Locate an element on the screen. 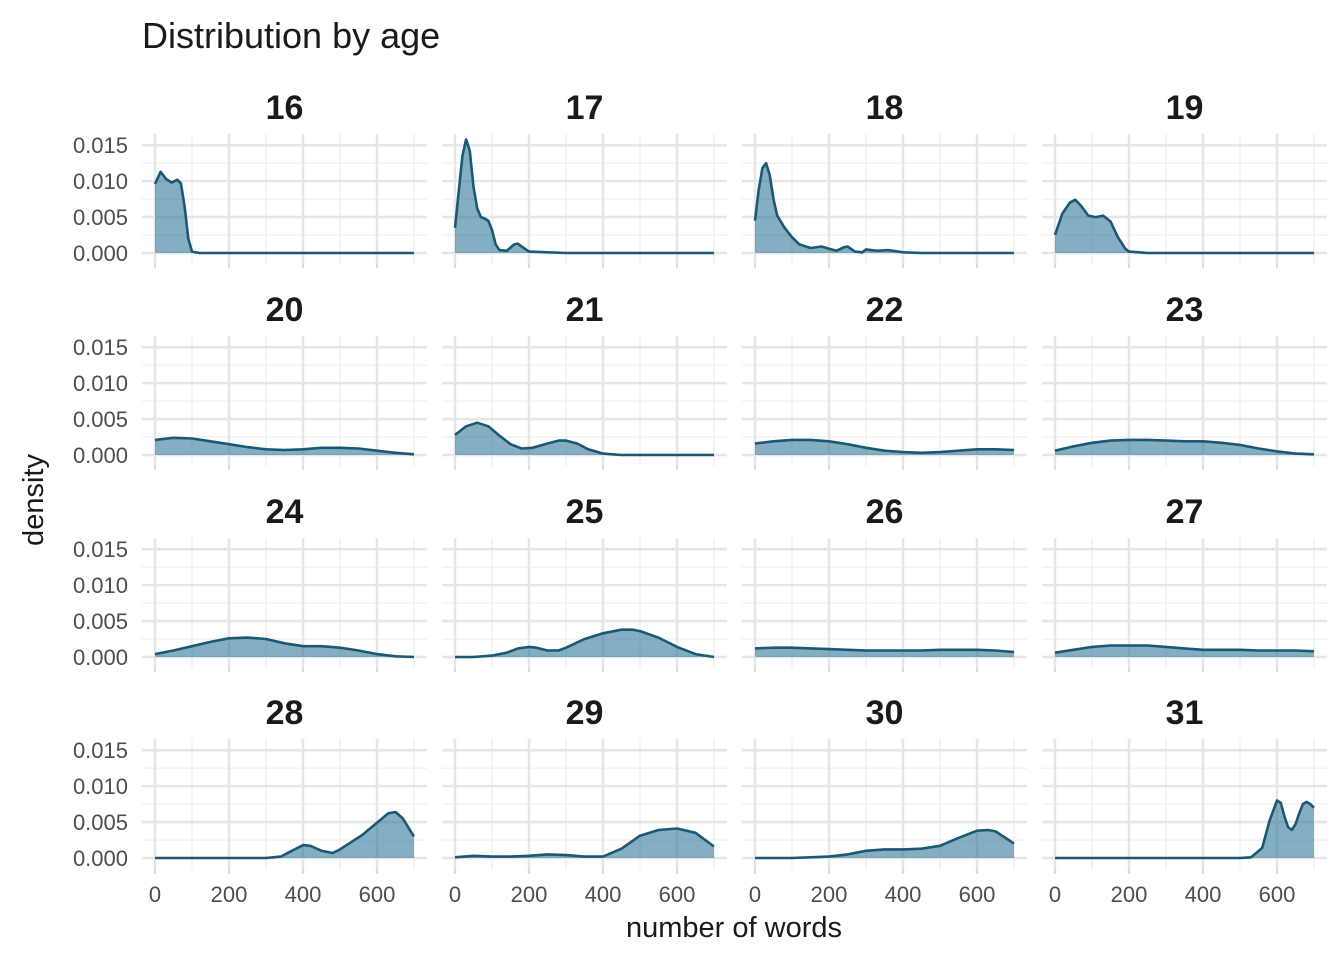 This screenshot has height=965, width=1344. facet-panel-31: 31 0 200 400 600 is located at coordinates (1184, 800).